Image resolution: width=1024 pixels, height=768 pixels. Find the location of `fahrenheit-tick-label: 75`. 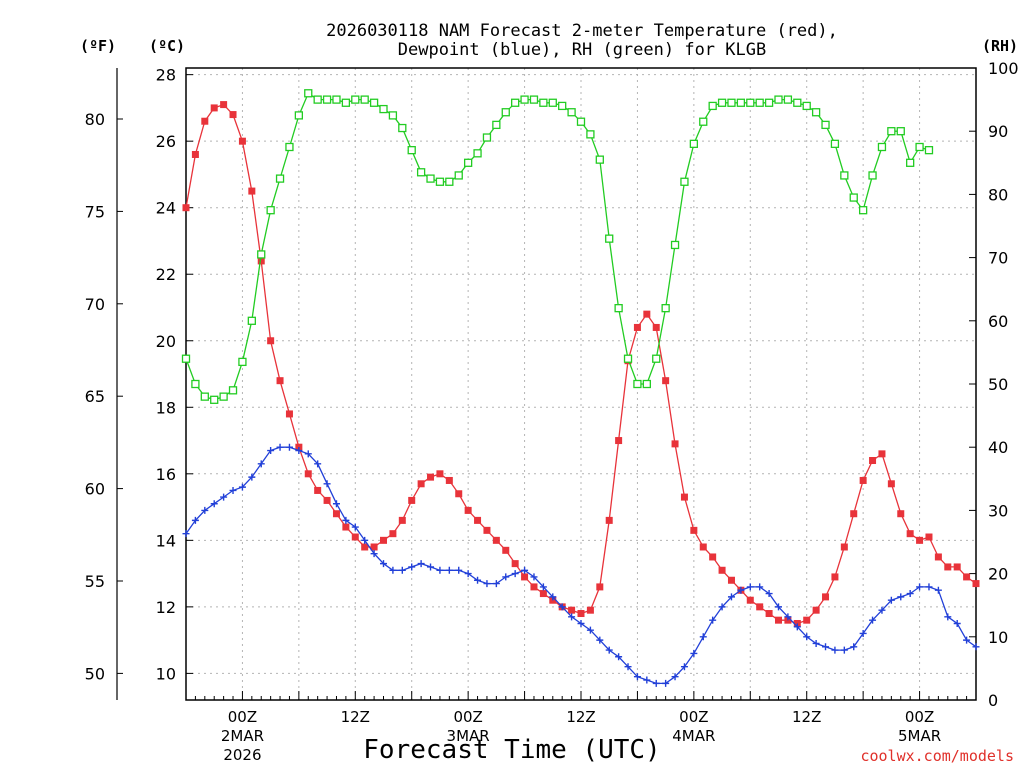

fahrenheit-tick-label: 75 is located at coordinates (95, 211).